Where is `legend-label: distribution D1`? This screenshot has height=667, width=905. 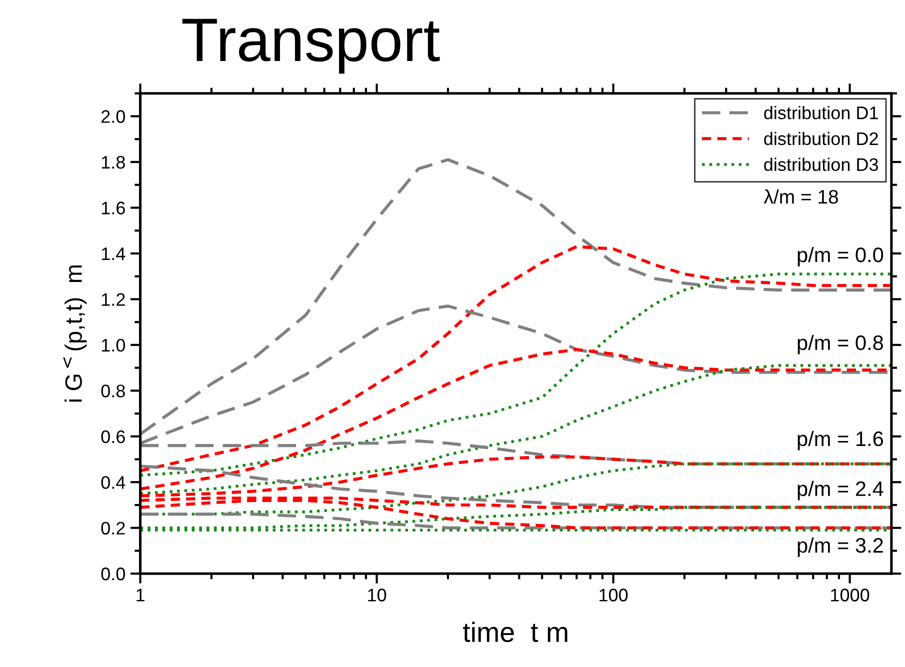
legend-label: distribution D1 is located at coordinates (821, 113).